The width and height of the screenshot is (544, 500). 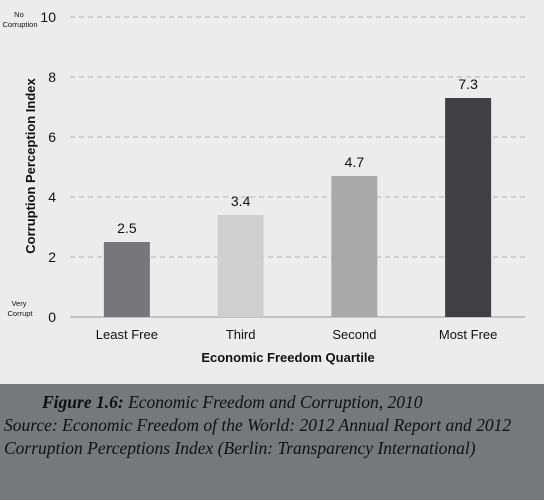 I want to click on top-annotation-line-1: No, so click(x=19, y=14).